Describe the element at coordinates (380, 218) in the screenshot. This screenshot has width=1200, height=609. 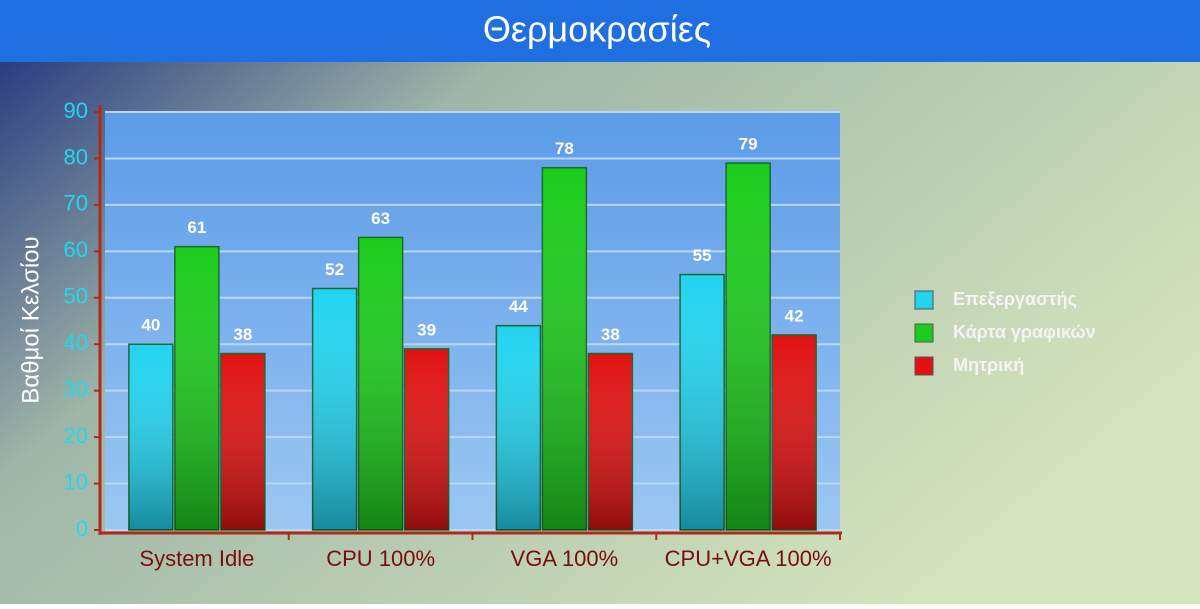
I see `data-label: 63` at that location.